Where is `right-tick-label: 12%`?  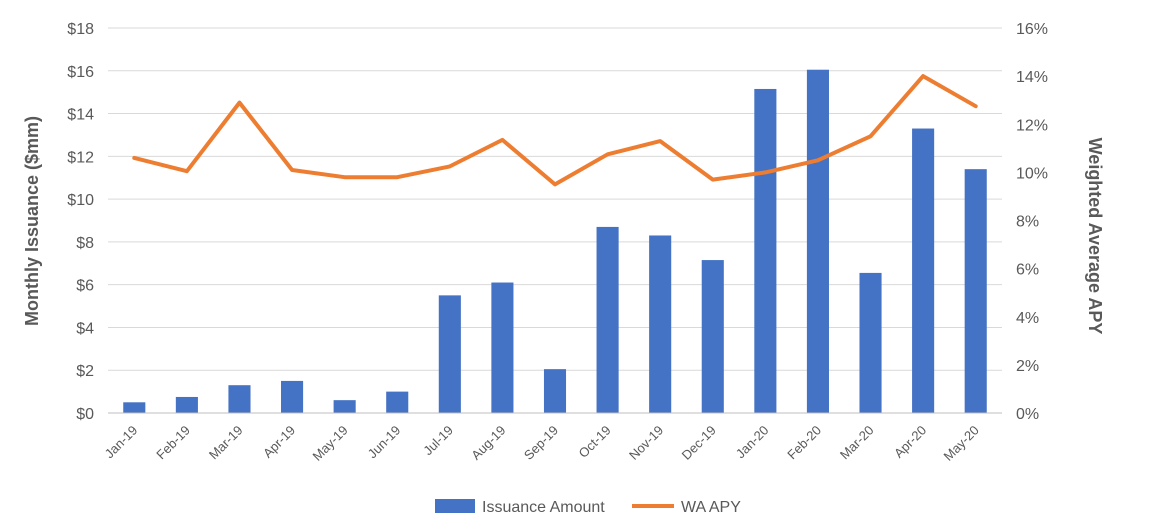 right-tick-label: 12% is located at coordinates (1032, 125).